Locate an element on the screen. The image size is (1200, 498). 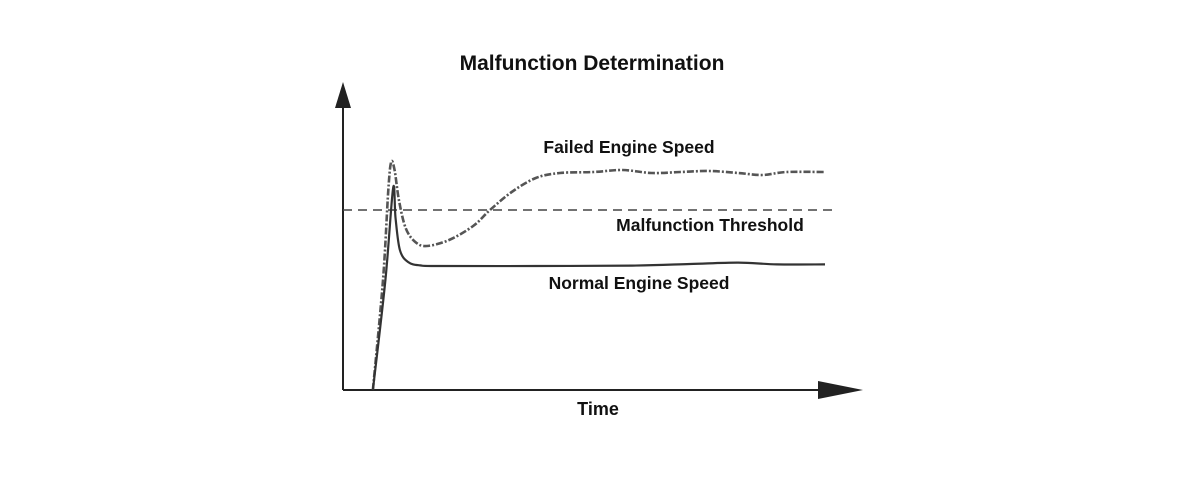
failed-engine-speed-label: Failed Engine Speed is located at coordinates (628, 147).